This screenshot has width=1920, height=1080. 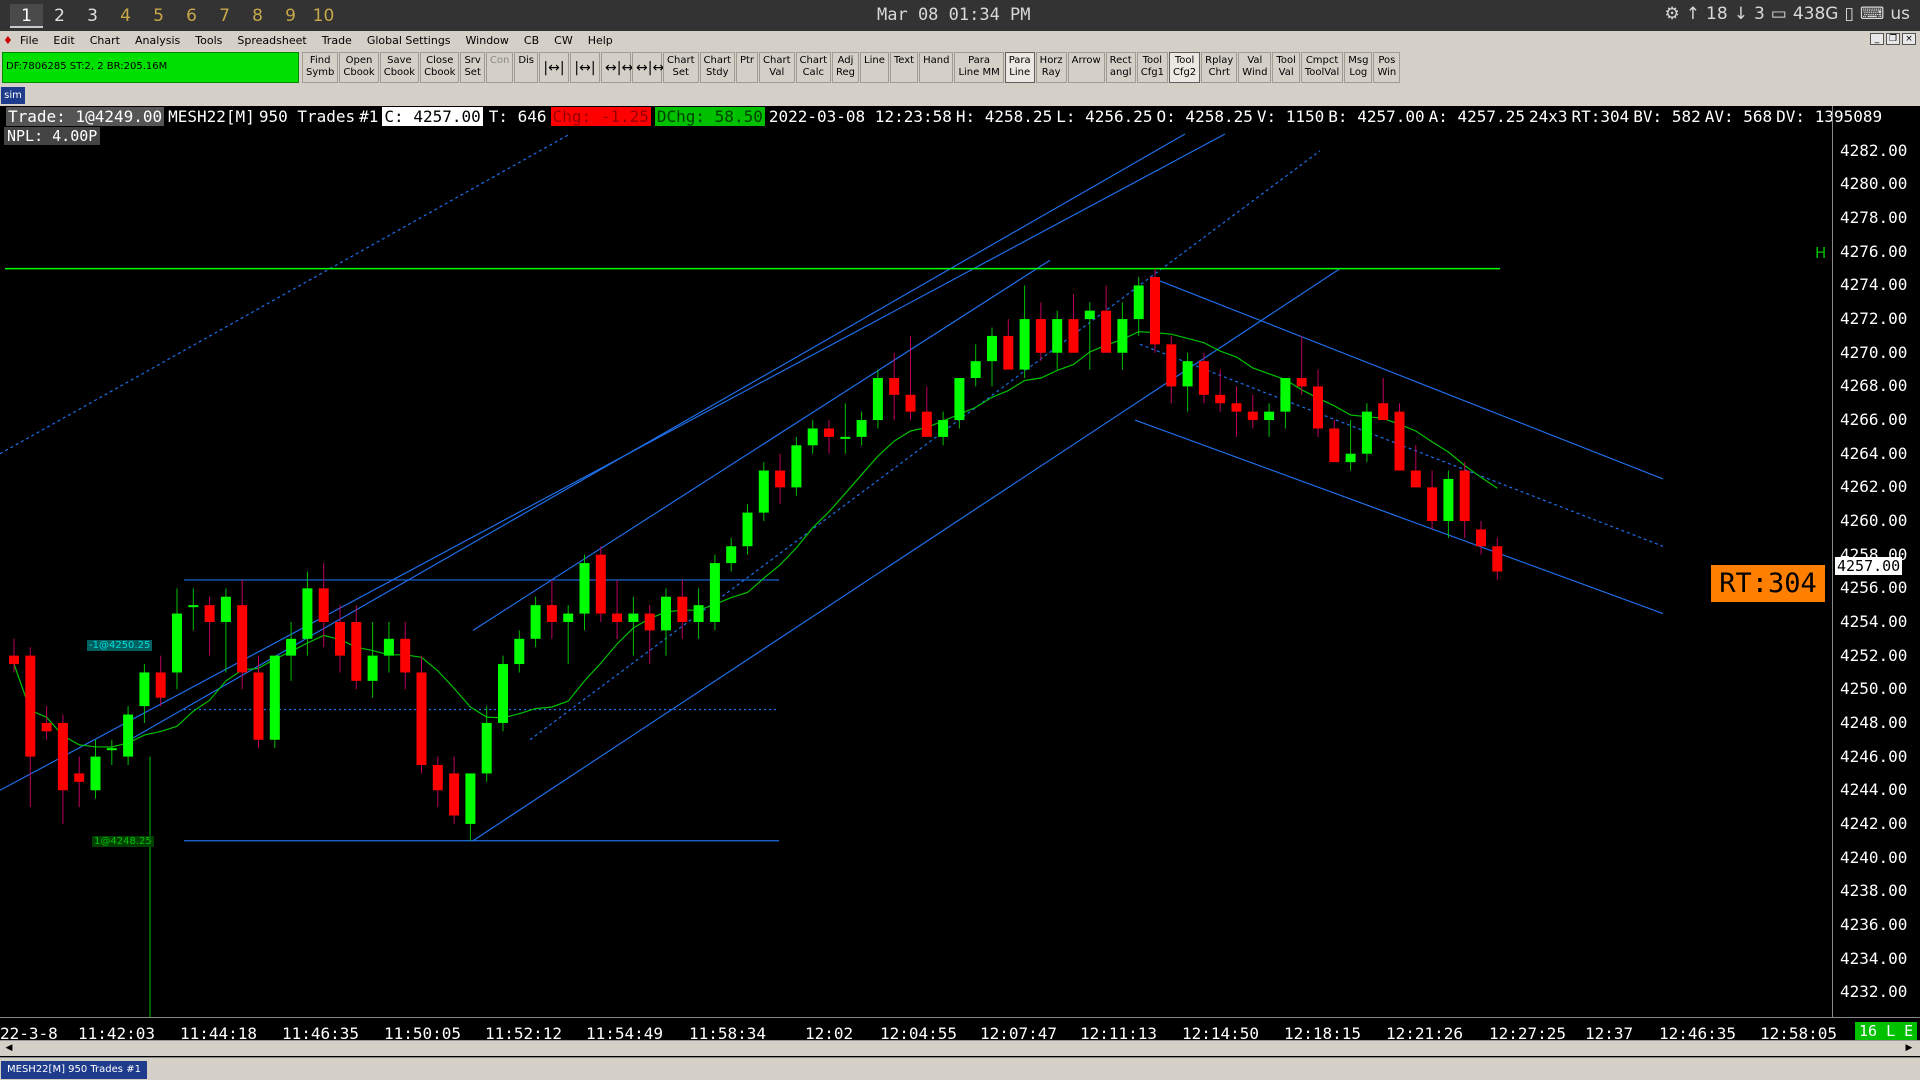 What do you see at coordinates (936, 67) in the screenshot?
I see `toolbar-button-hand: Hand` at bounding box center [936, 67].